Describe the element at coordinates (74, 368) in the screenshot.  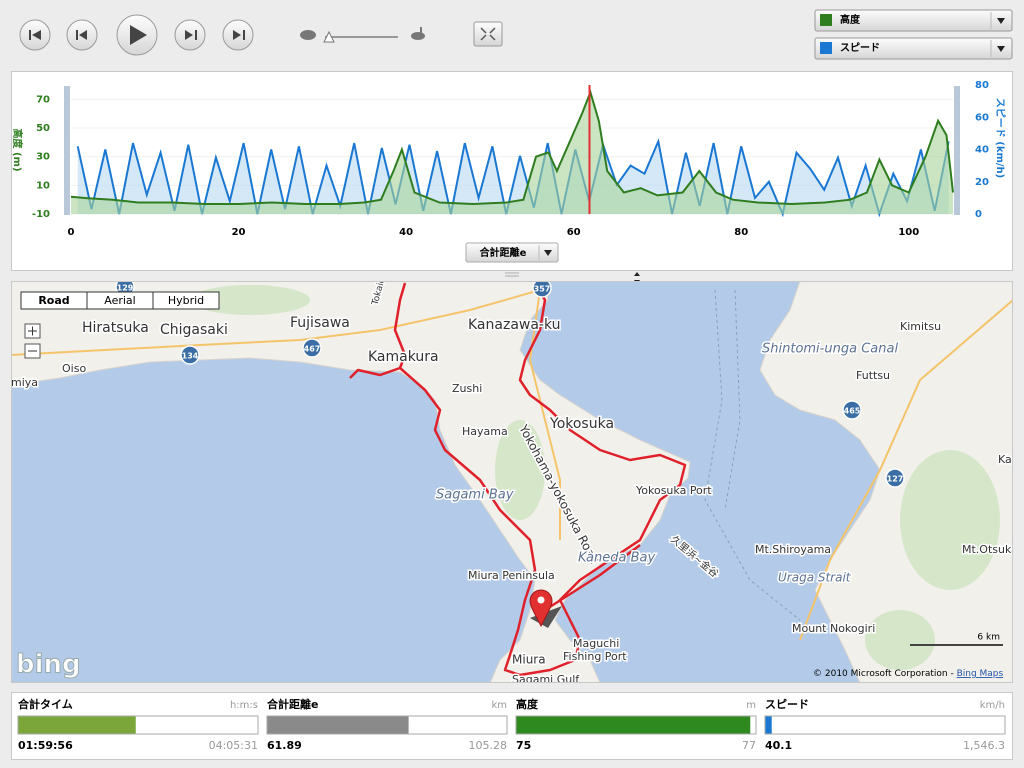
I see `map-label: Oiso` at that location.